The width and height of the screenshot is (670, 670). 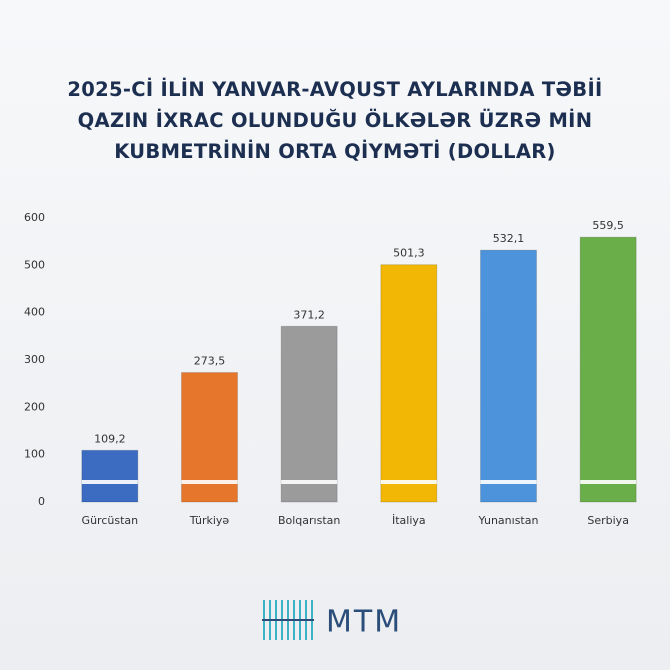 What do you see at coordinates (110, 438) in the screenshot?
I see `value-label: 109,2` at bounding box center [110, 438].